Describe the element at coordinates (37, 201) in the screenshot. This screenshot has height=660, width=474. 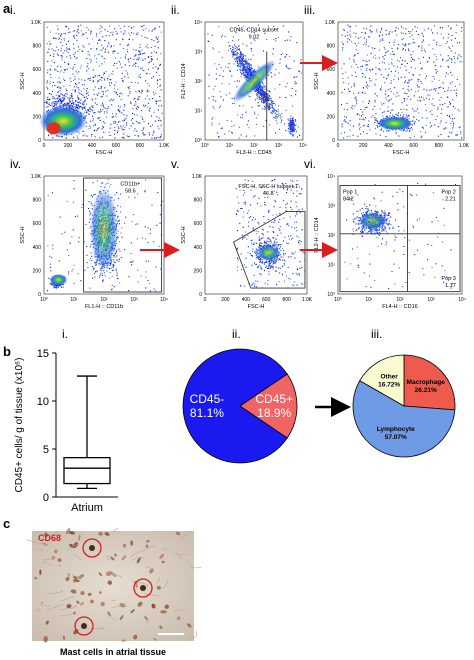
I see `y-tick-label: 800` at that location.